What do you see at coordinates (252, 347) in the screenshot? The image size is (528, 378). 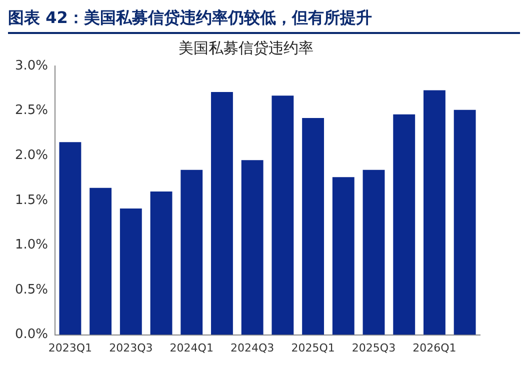 I see `x-tick-label: 2024Q3` at bounding box center [252, 347].